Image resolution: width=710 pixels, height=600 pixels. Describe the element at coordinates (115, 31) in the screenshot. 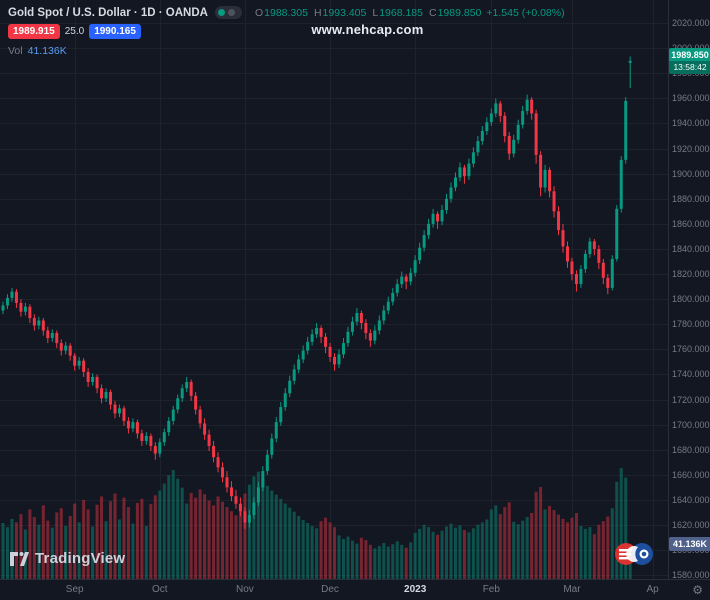

I see `buy-ask-button: 1990.165` at that location.